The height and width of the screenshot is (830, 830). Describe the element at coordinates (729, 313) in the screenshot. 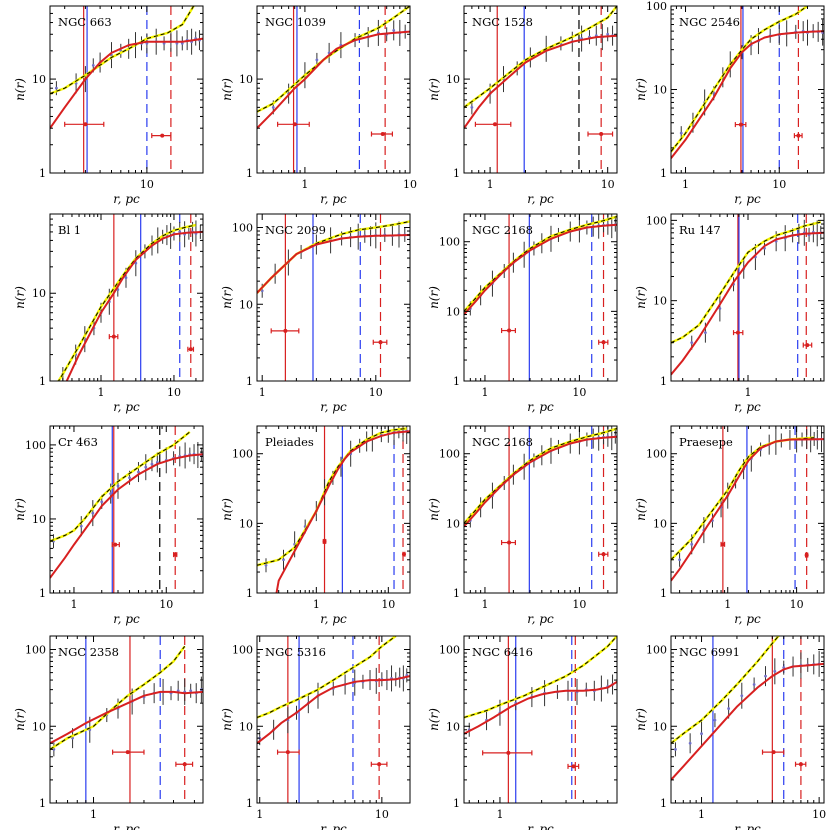

I see `panel-7: 1 1 10 100 Ru 147 r, pc n(r)` at that location.